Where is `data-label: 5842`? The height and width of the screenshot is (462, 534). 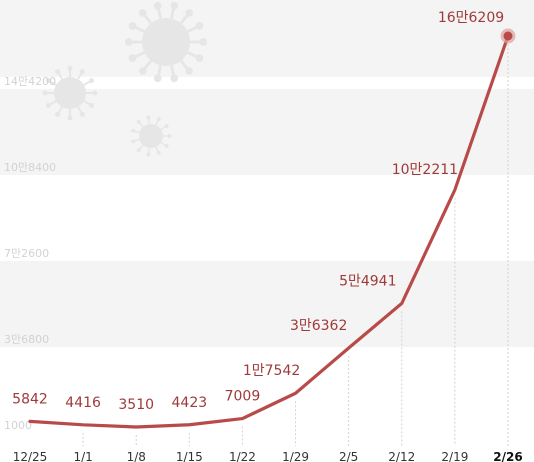
data-label: 5842 is located at coordinates (30, 399).